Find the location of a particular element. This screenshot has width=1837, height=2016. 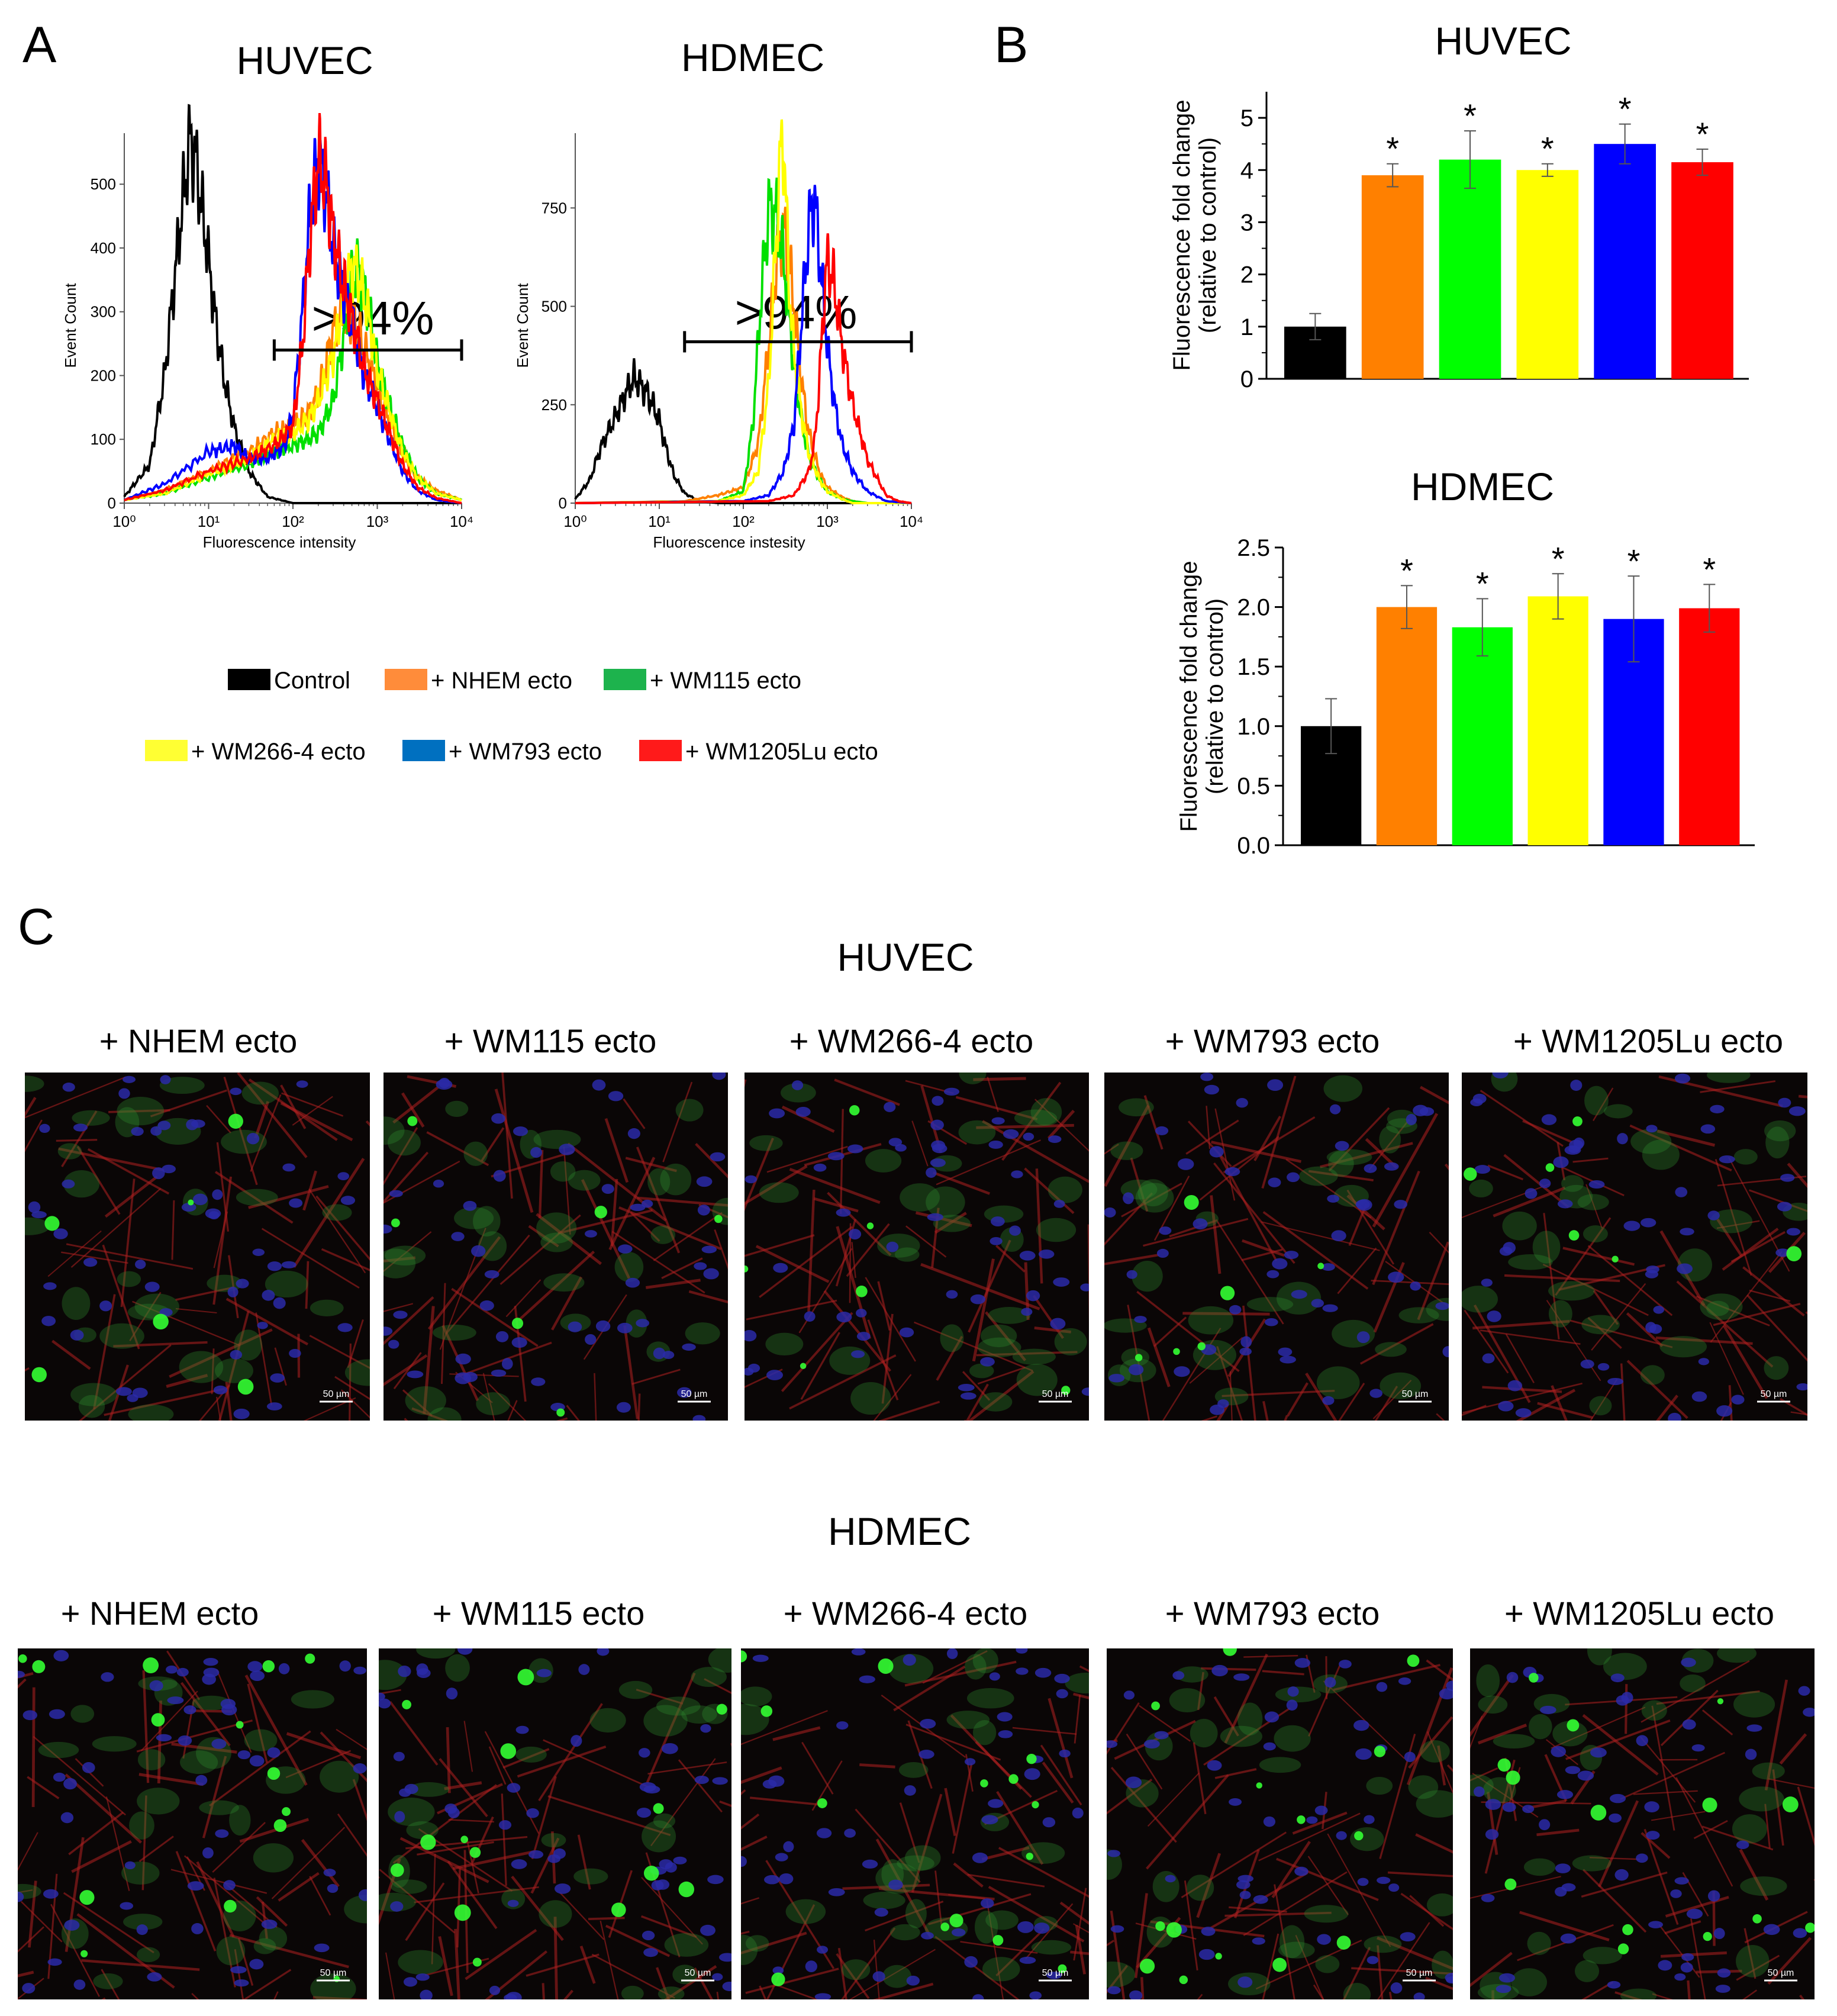

micrograph-label: + NHEM ecto is located at coordinates (160, 1613).